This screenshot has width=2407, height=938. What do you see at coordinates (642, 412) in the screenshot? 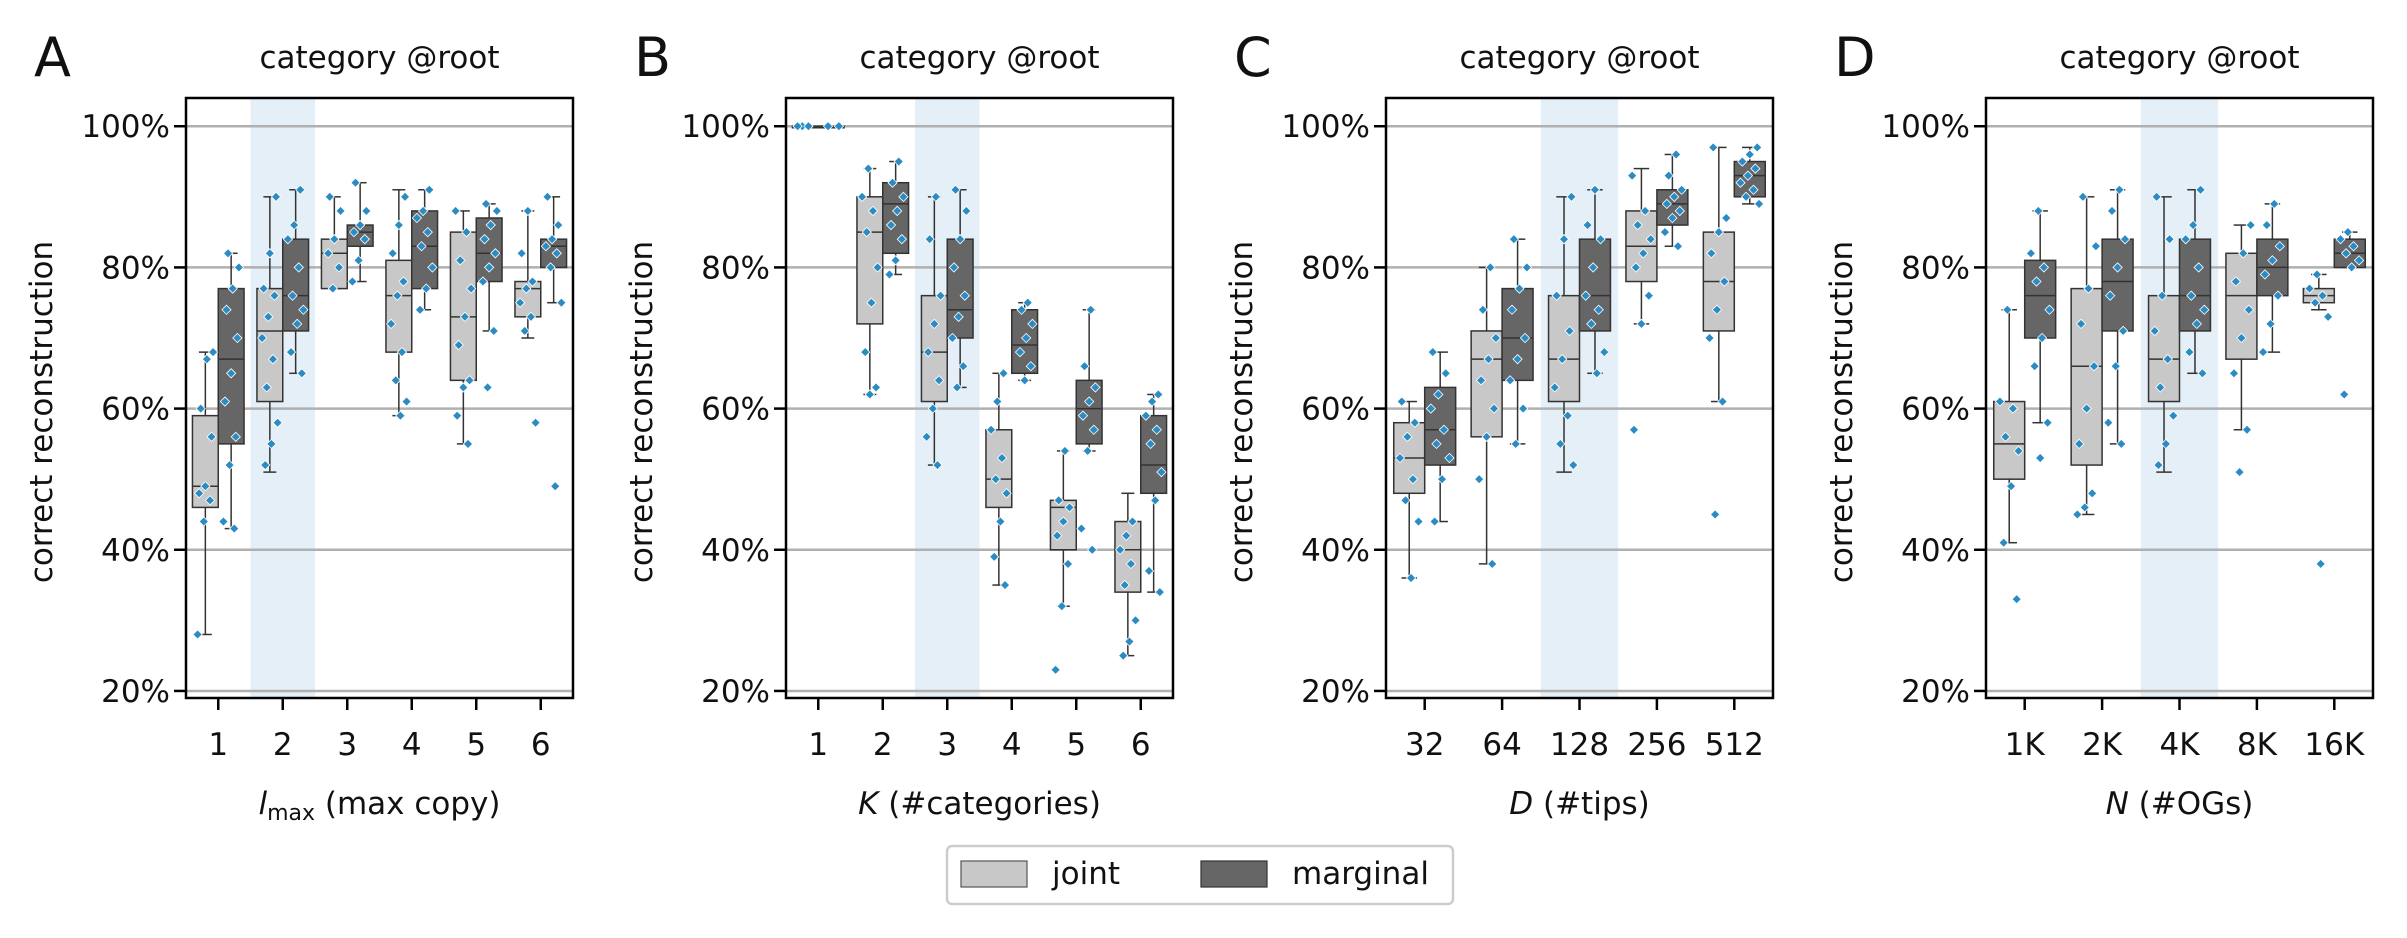
I see `y-axis-label: correct reconstruction` at bounding box center [642, 412].